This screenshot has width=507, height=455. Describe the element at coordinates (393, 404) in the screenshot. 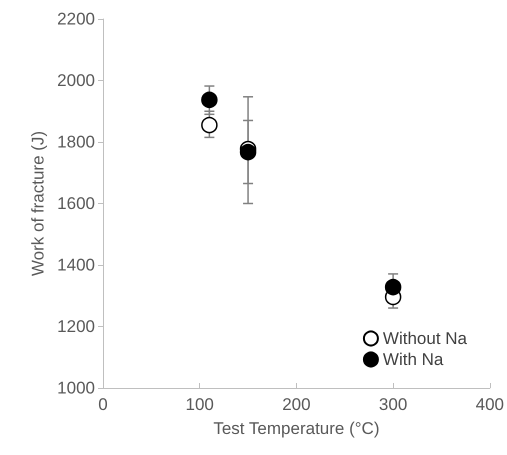

I see `x-tick-label: 300` at that location.